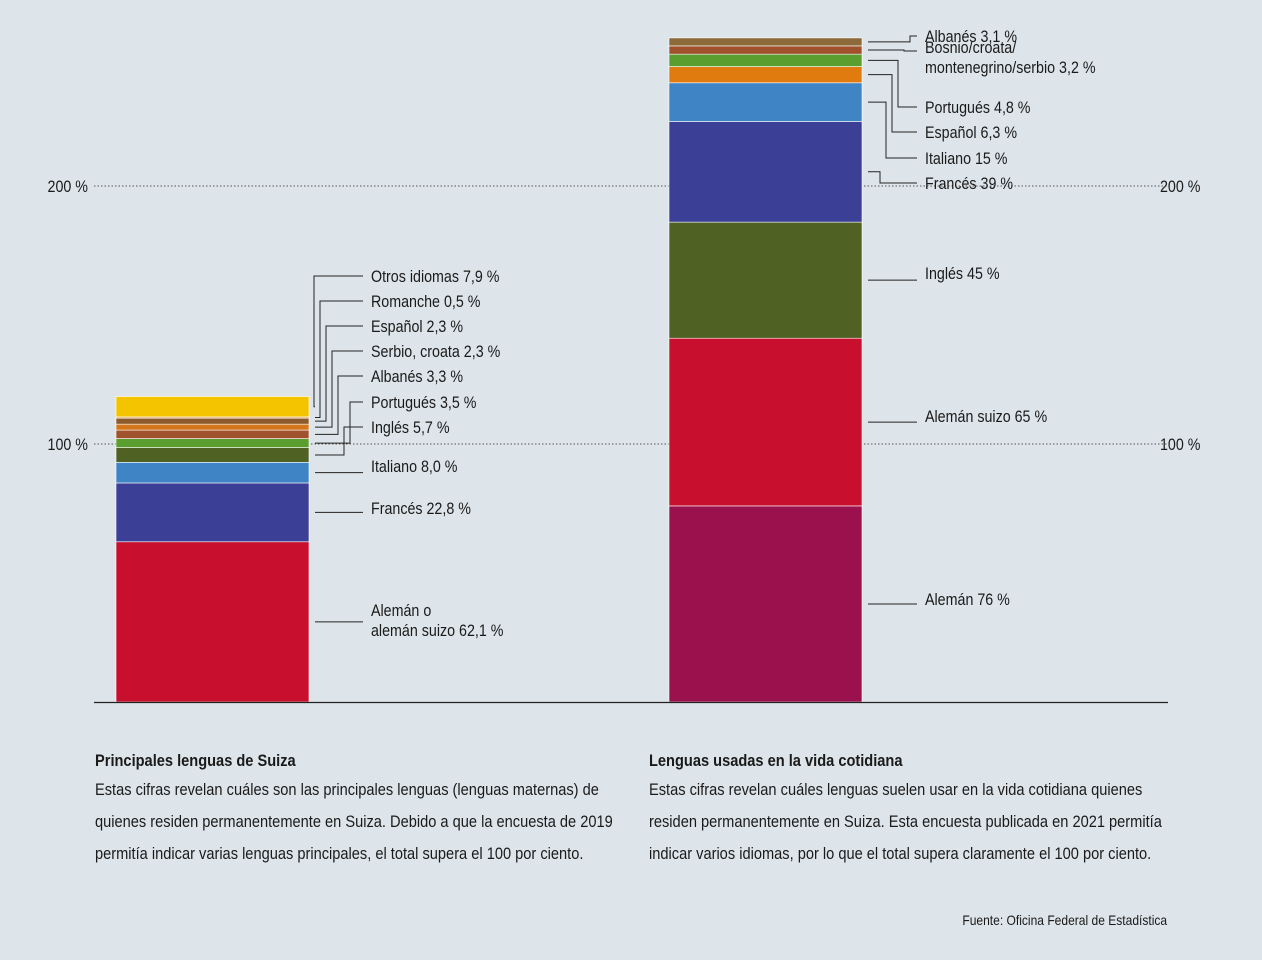 This screenshot has width=1262, height=960. Describe the element at coordinates (401, 611) in the screenshot. I see `segment-label: Alemán o` at that location.